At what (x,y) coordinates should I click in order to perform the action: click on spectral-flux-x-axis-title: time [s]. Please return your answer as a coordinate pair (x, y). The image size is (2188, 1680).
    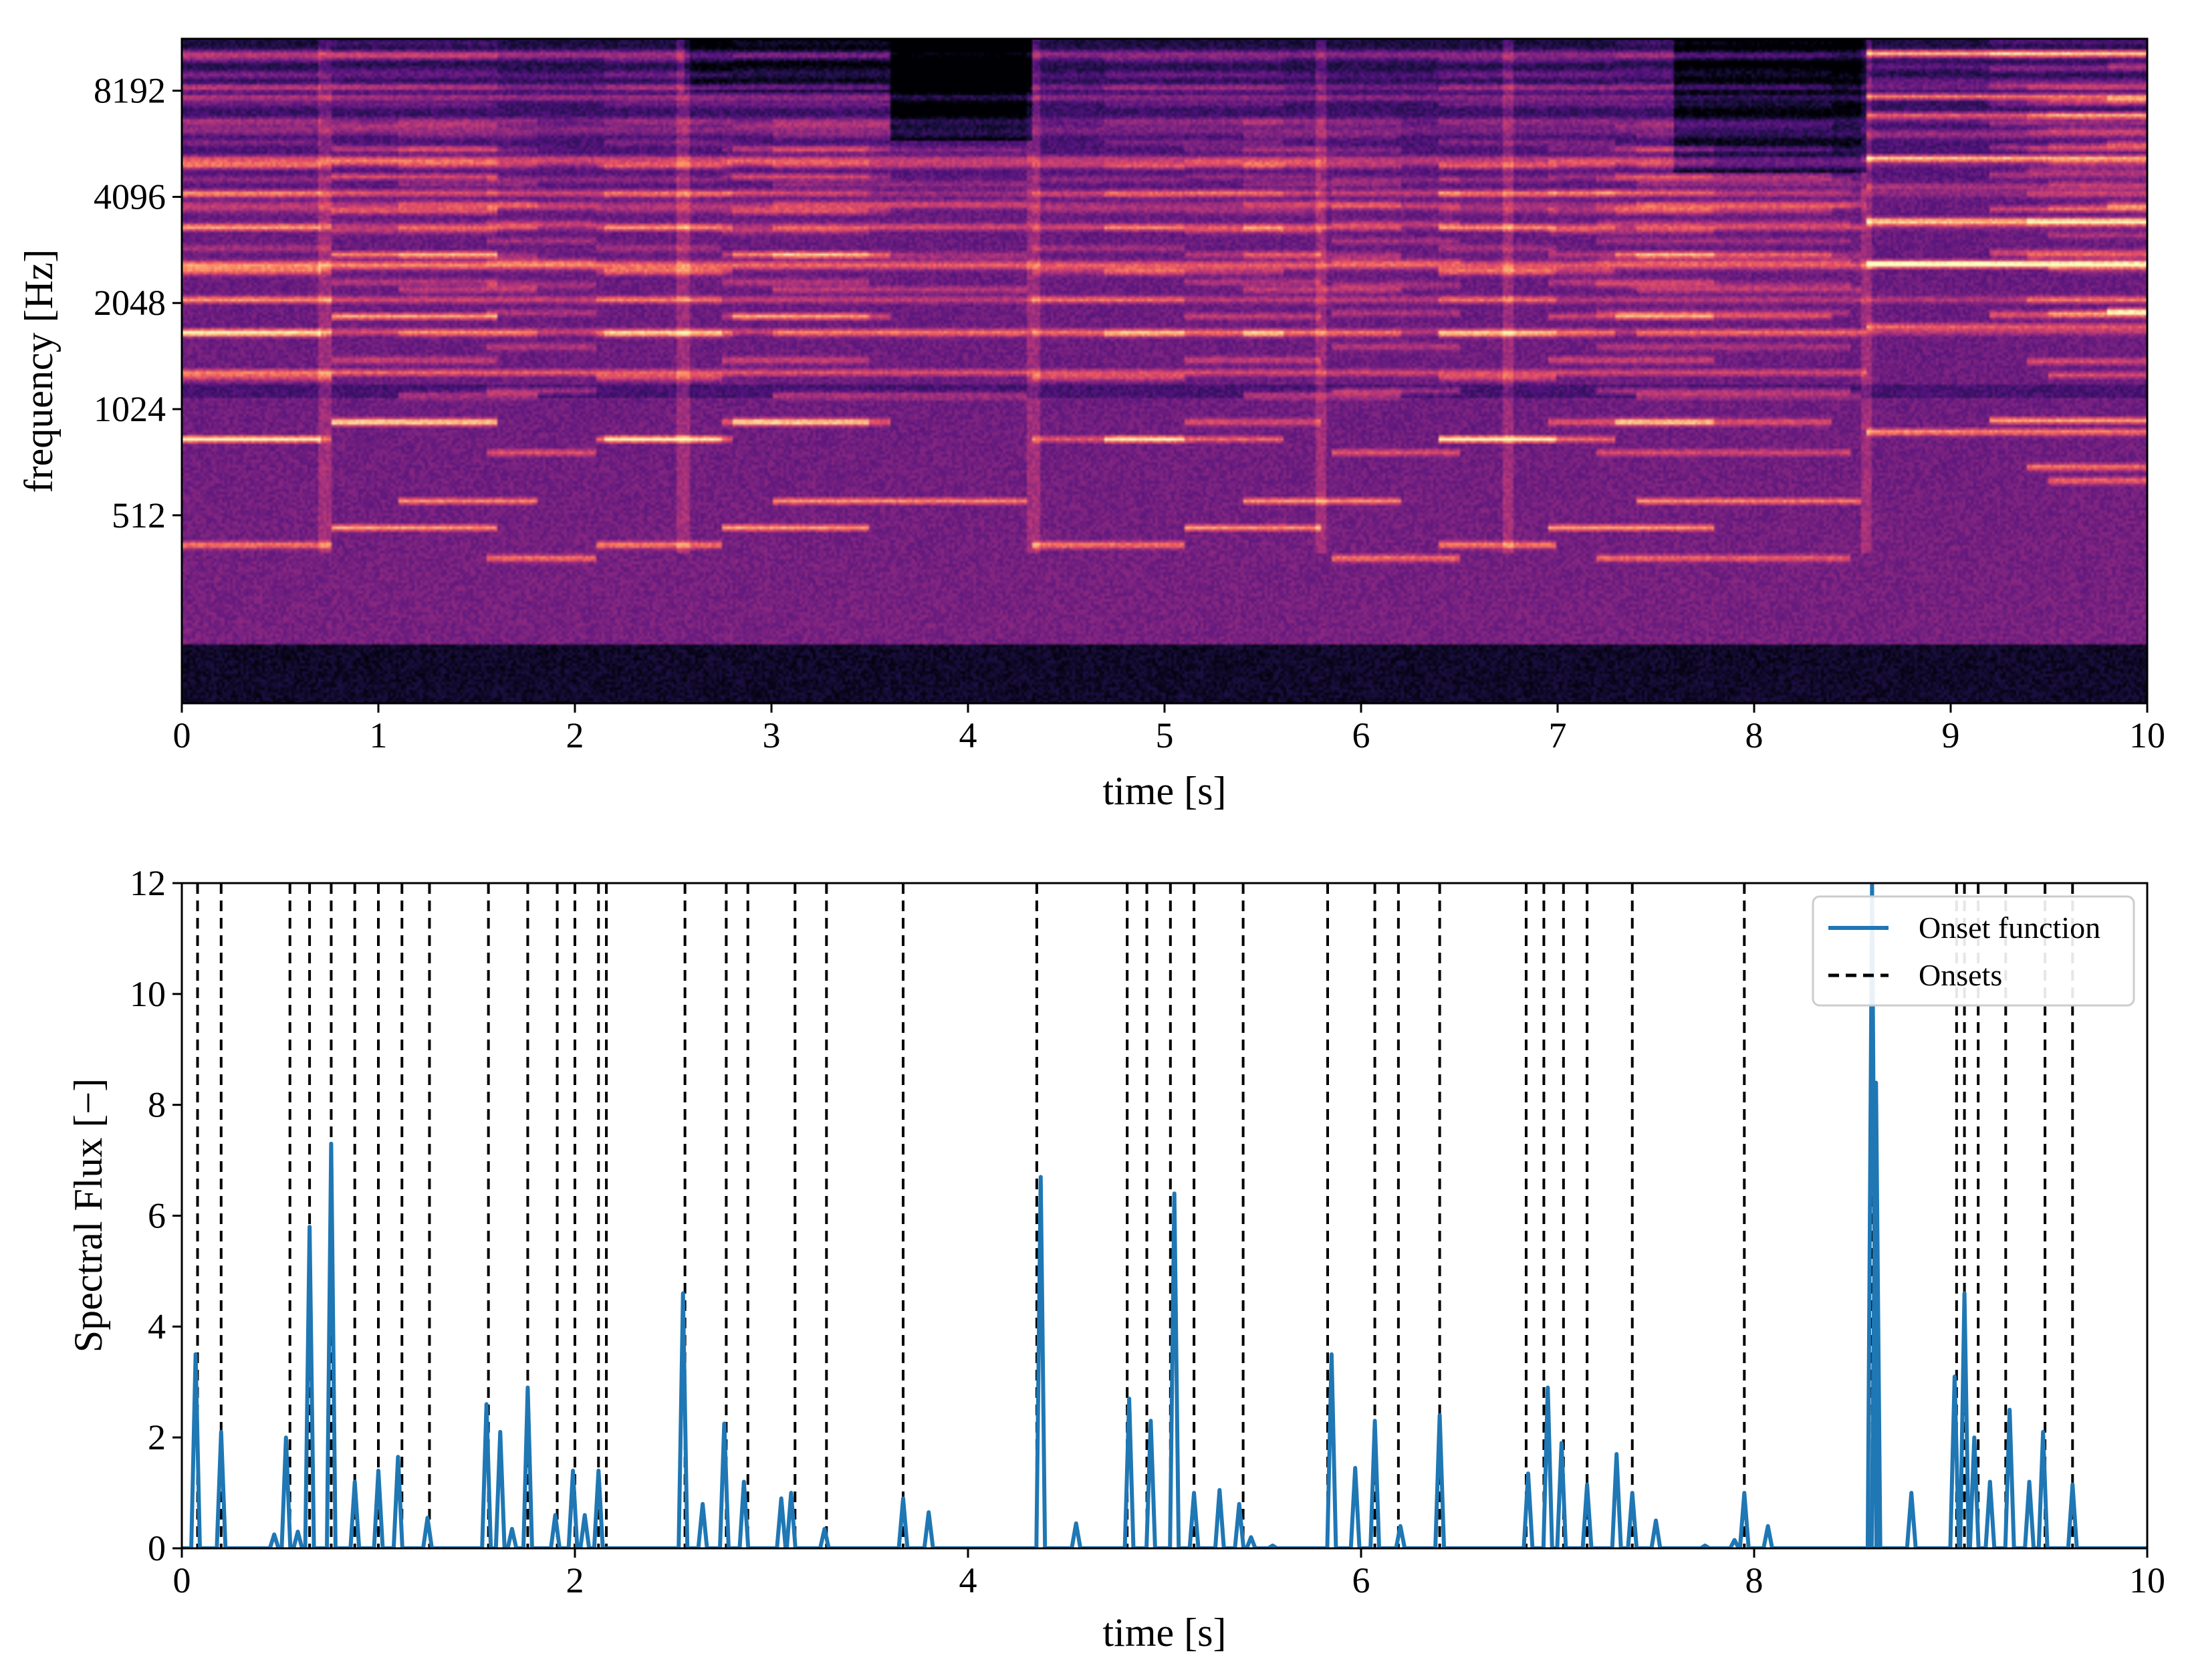
    Looking at the image, I should click on (1165, 1632).